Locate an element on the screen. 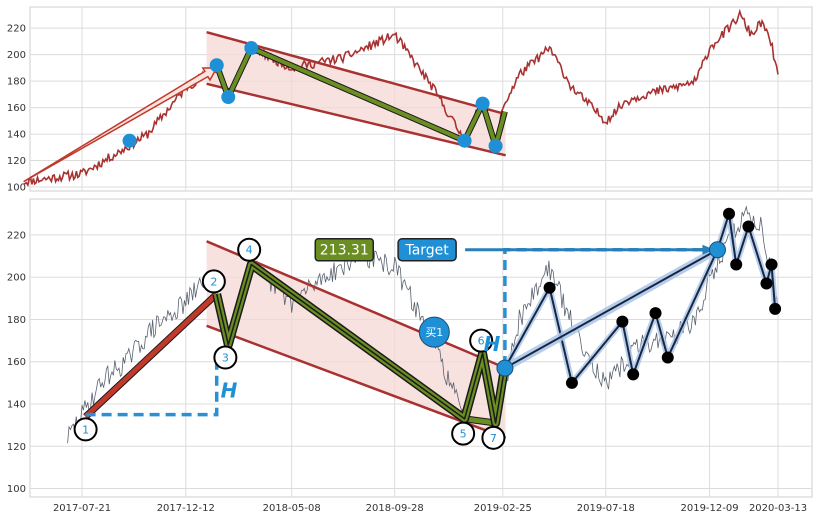  x-tick-label: 2020-03-13 is located at coordinates (778, 508).